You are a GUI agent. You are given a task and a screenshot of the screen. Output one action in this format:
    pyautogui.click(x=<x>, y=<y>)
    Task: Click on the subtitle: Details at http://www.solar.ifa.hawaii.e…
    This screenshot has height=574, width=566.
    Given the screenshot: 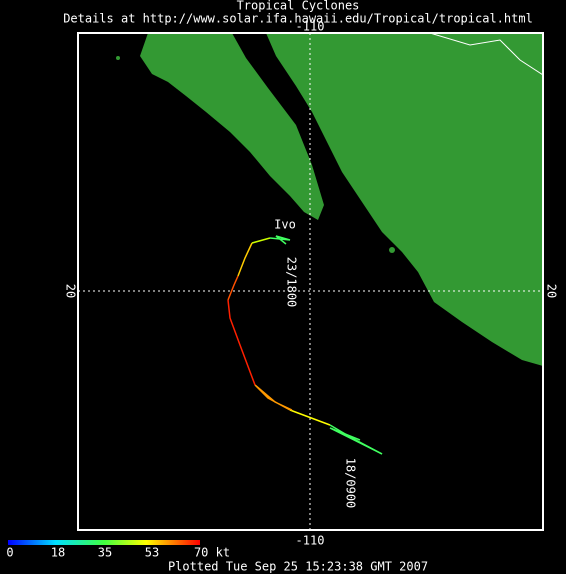 What is the action you would take?
    pyautogui.click(x=298, y=19)
    